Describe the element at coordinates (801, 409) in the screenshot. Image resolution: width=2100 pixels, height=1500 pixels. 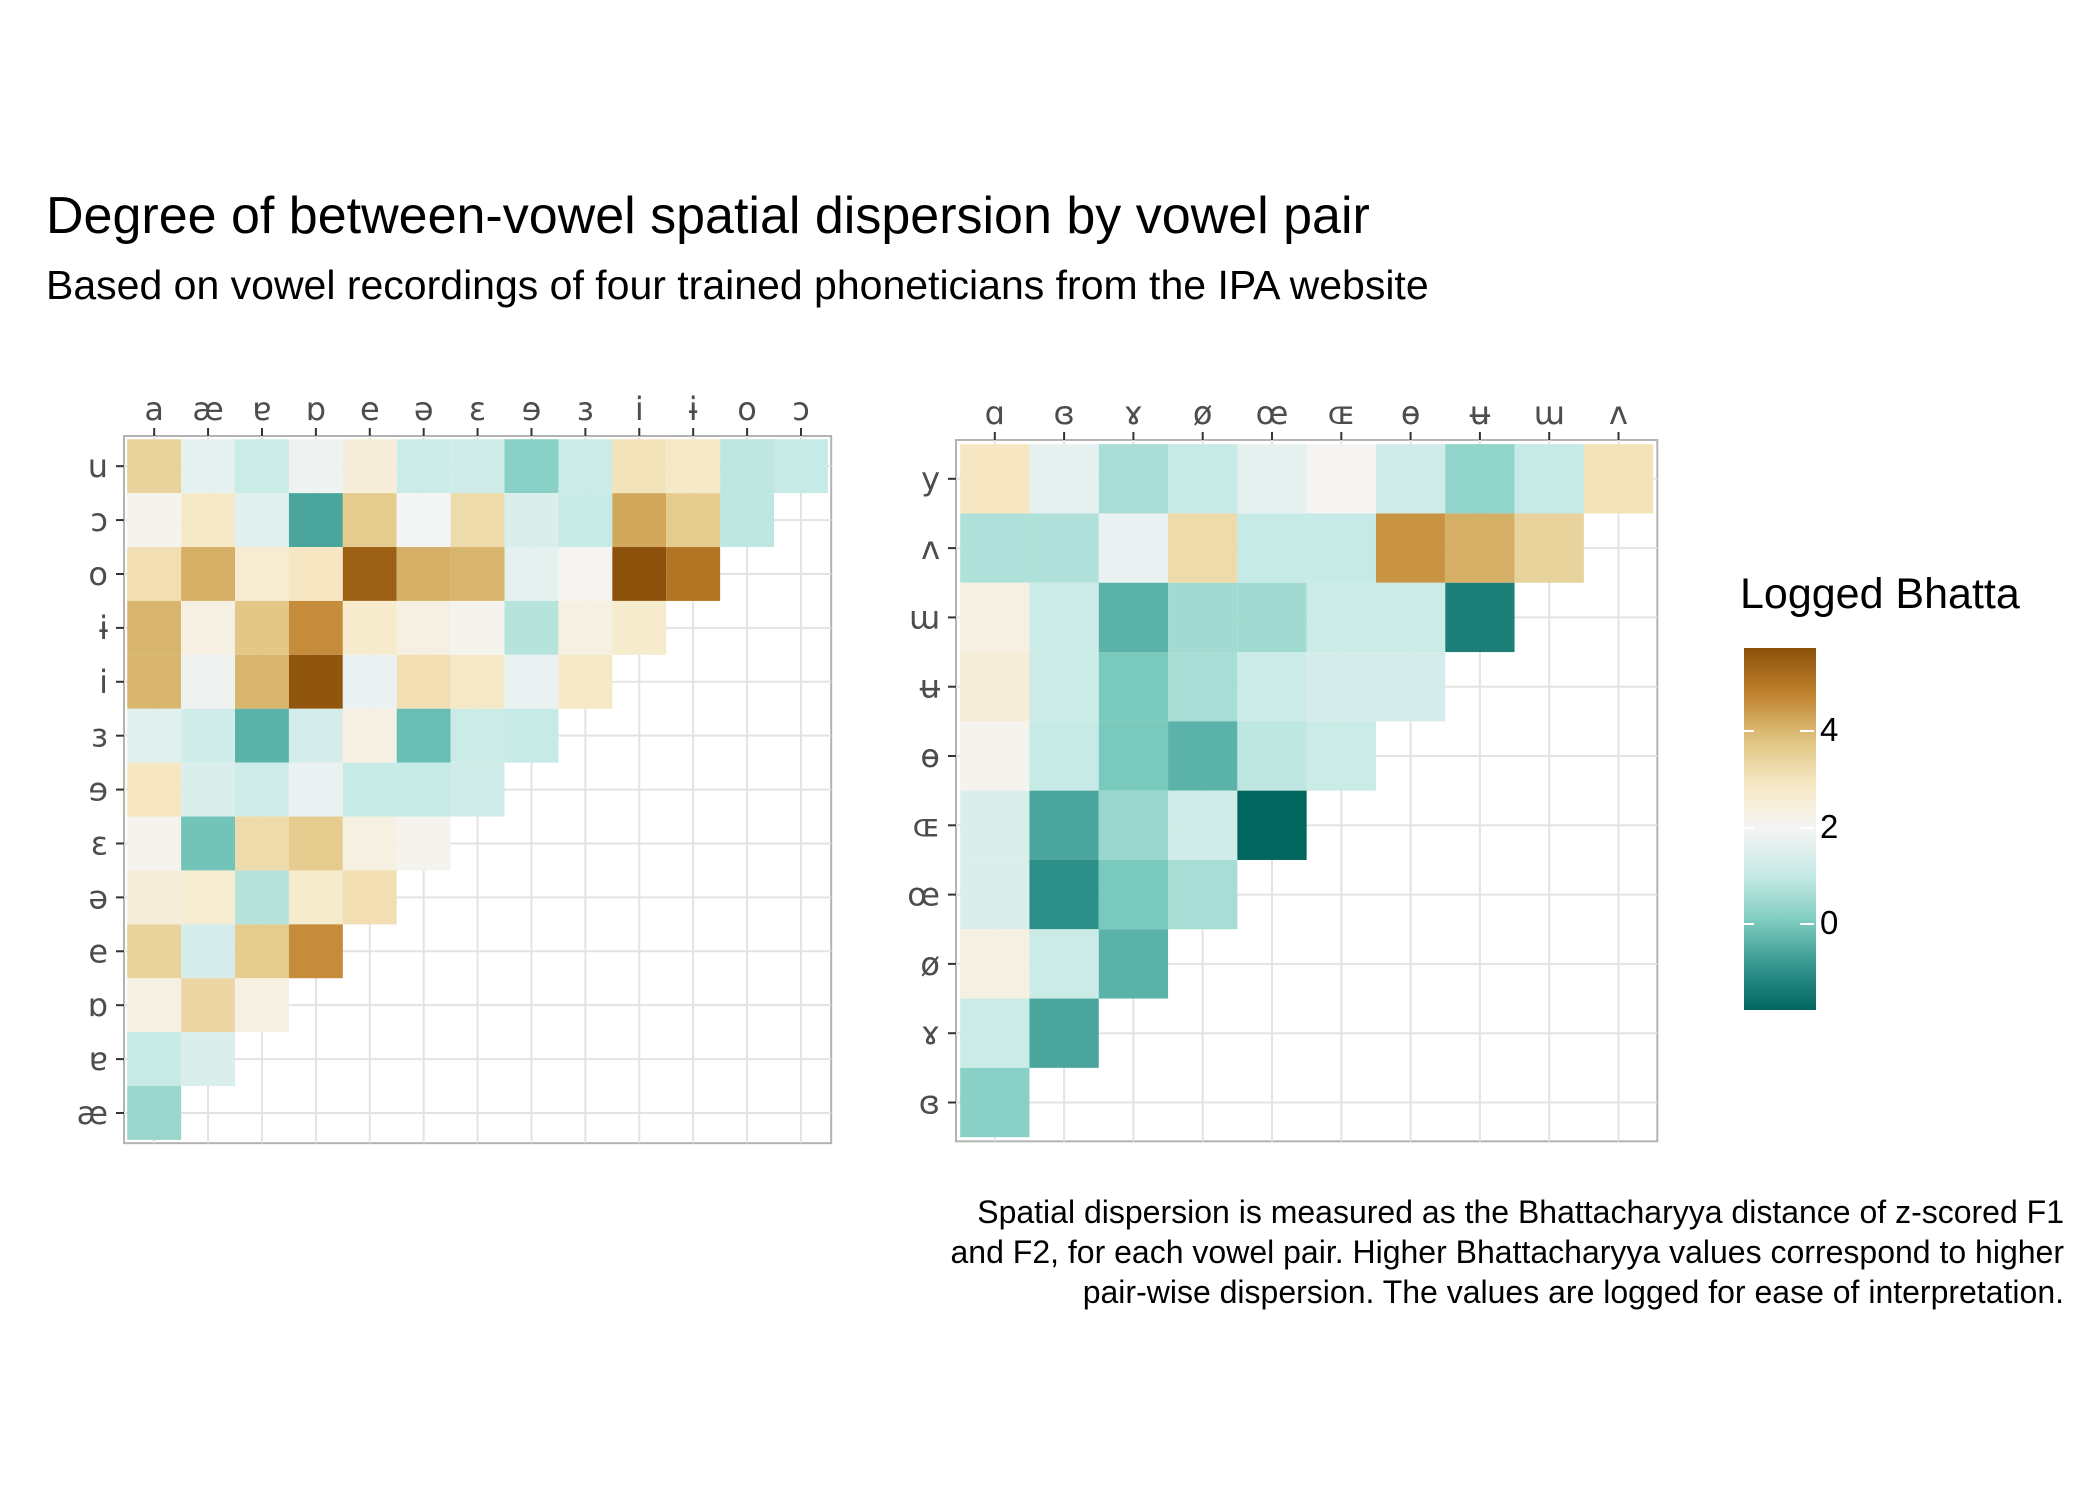
I see `x-tick-label: ɔ` at that location.